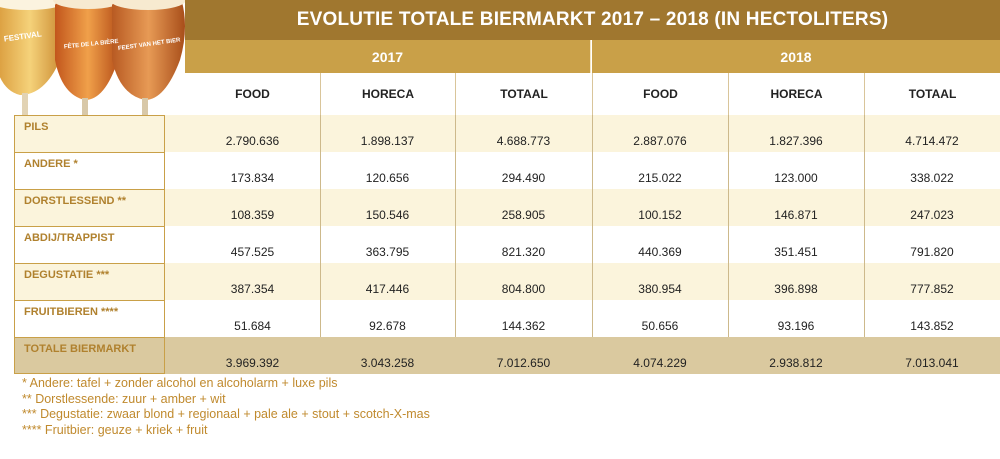 The image size is (1000, 459). Describe the element at coordinates (932, 289) in the screenshot. I see `cell-value: 777.852` at that location.